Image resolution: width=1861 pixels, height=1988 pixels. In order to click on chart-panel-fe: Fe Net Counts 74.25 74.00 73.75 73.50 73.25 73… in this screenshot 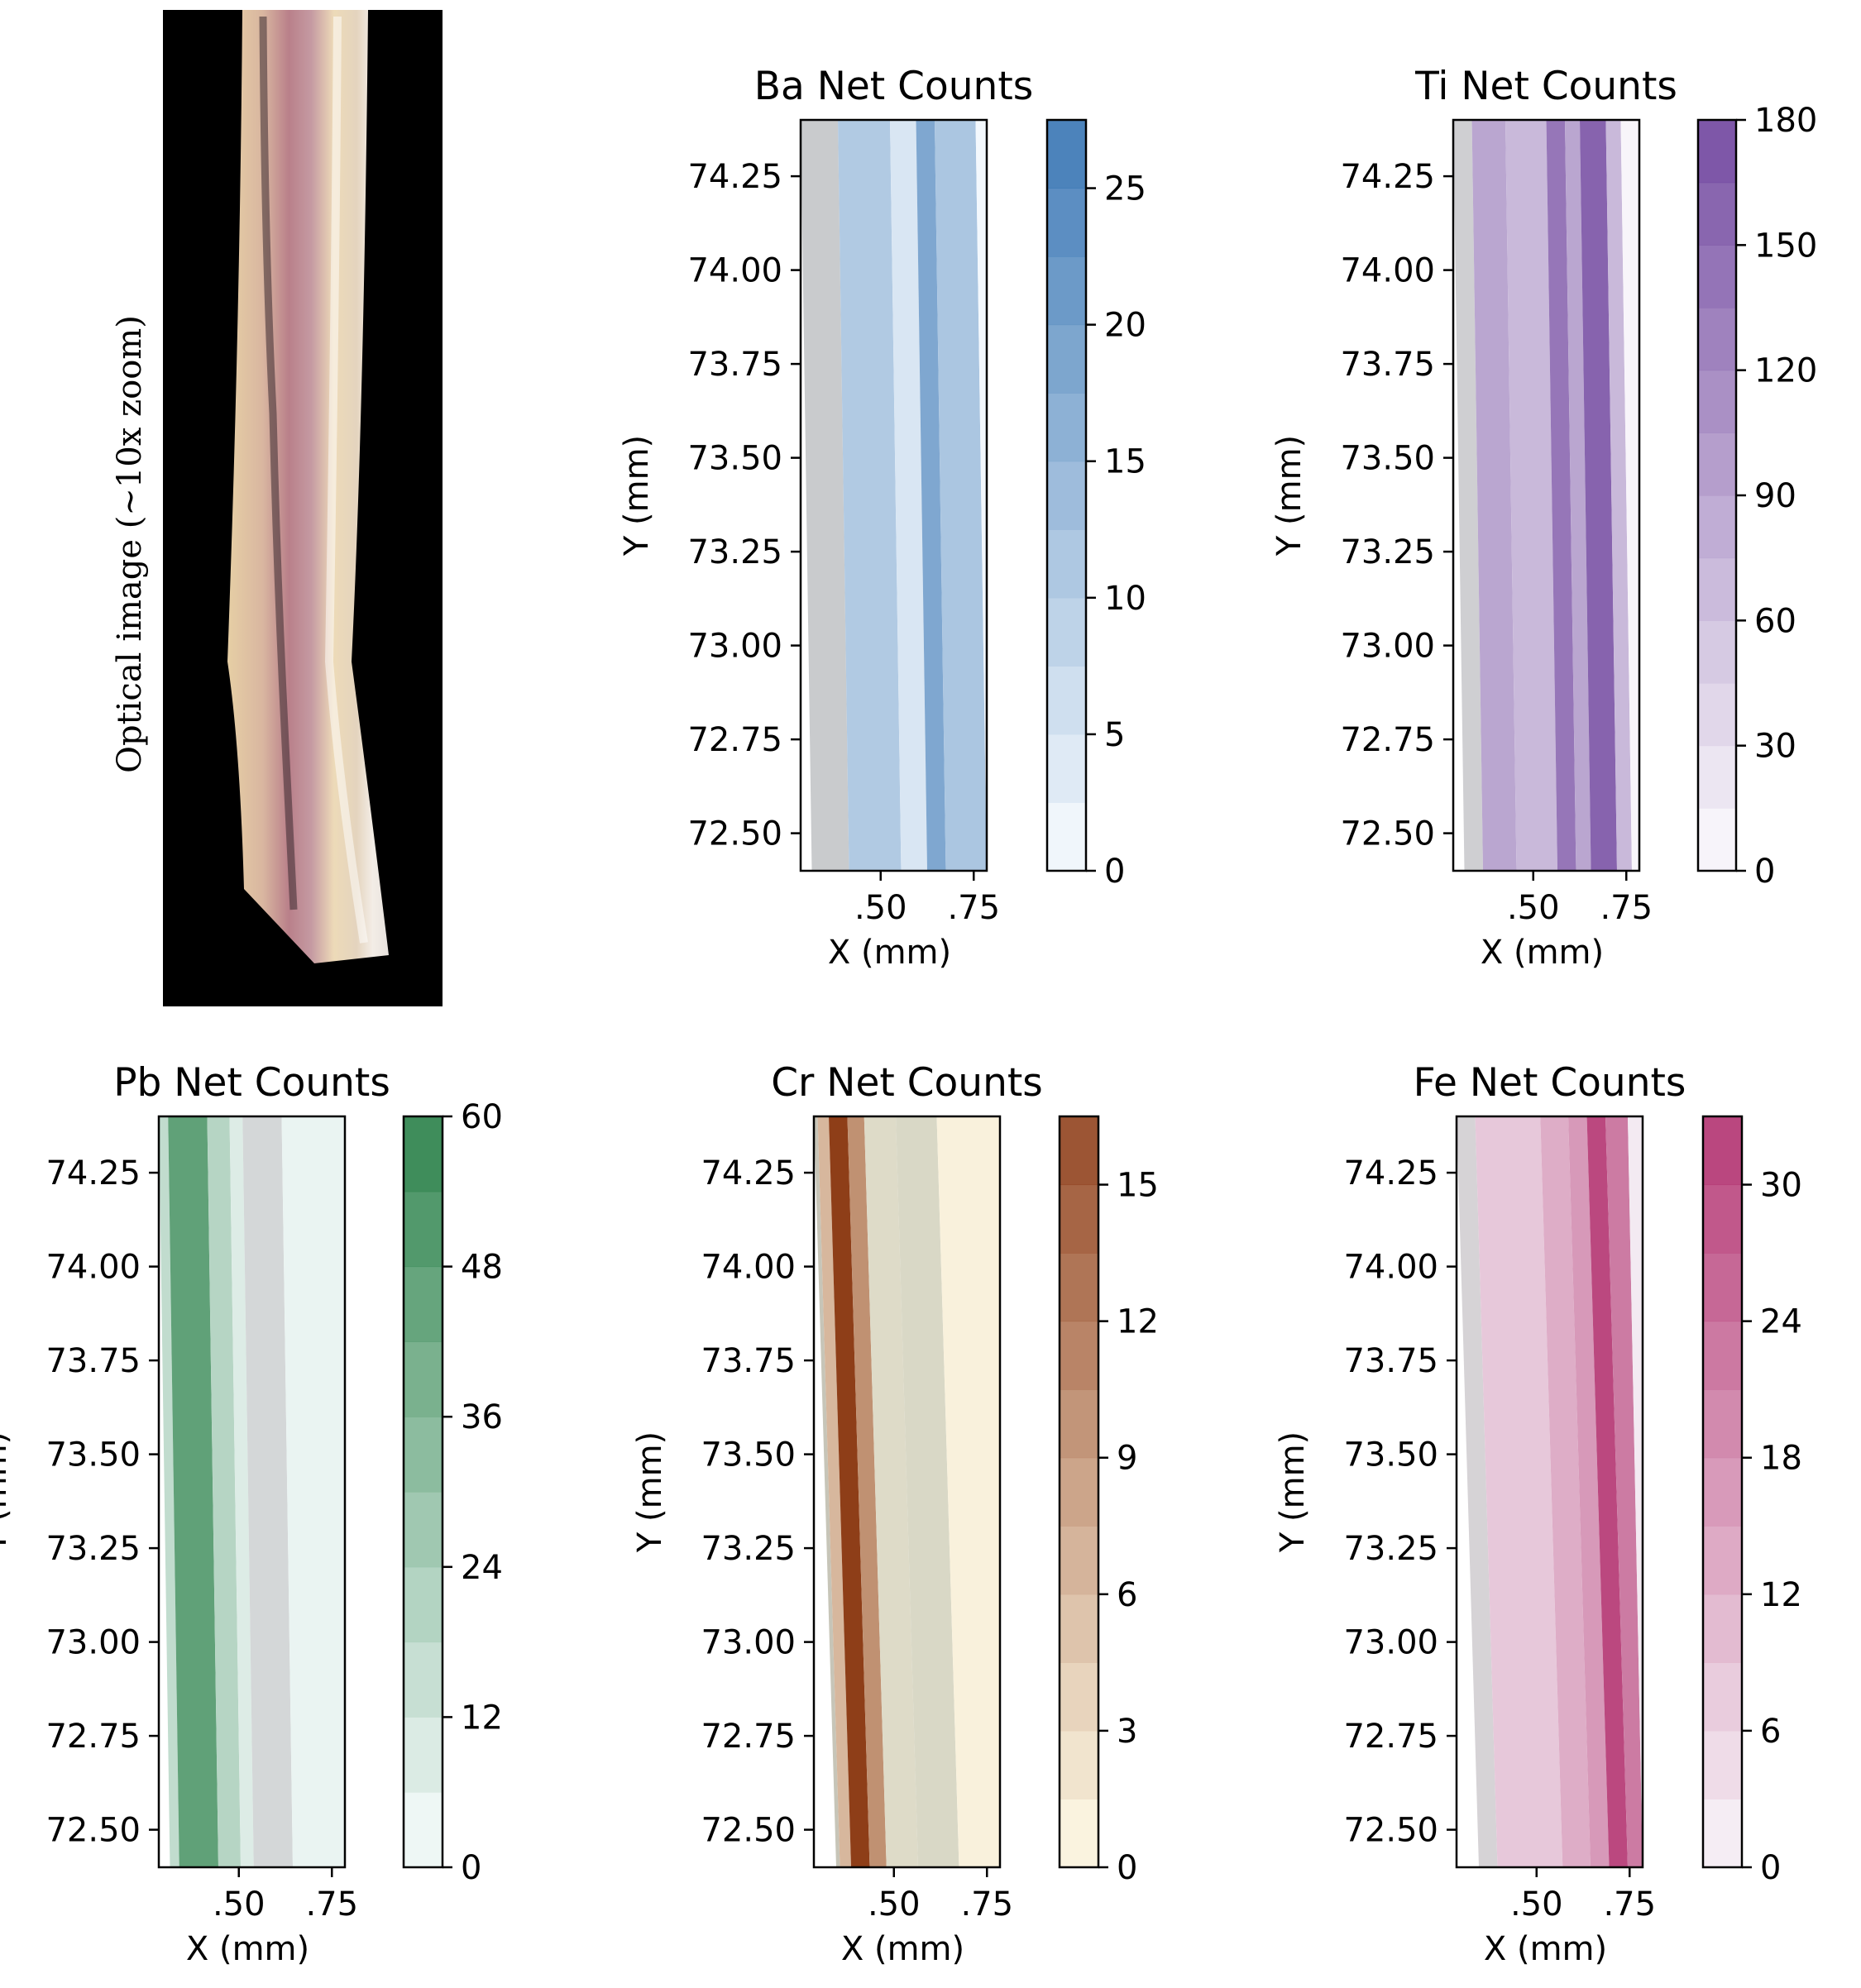, I will do `click(1538, 1514)`.